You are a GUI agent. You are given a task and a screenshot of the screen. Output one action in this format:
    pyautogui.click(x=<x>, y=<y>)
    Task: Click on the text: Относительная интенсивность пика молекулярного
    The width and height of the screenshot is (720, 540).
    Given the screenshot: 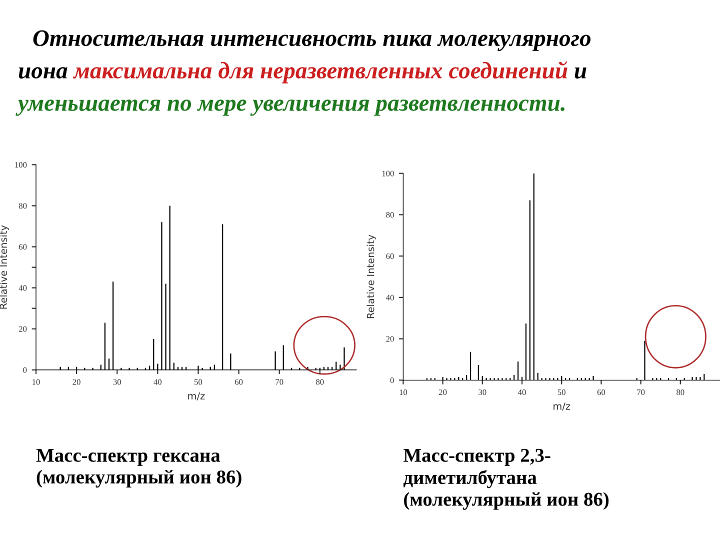 What is the action you would take?
    pyautogui.click(x=312, y=40)
    